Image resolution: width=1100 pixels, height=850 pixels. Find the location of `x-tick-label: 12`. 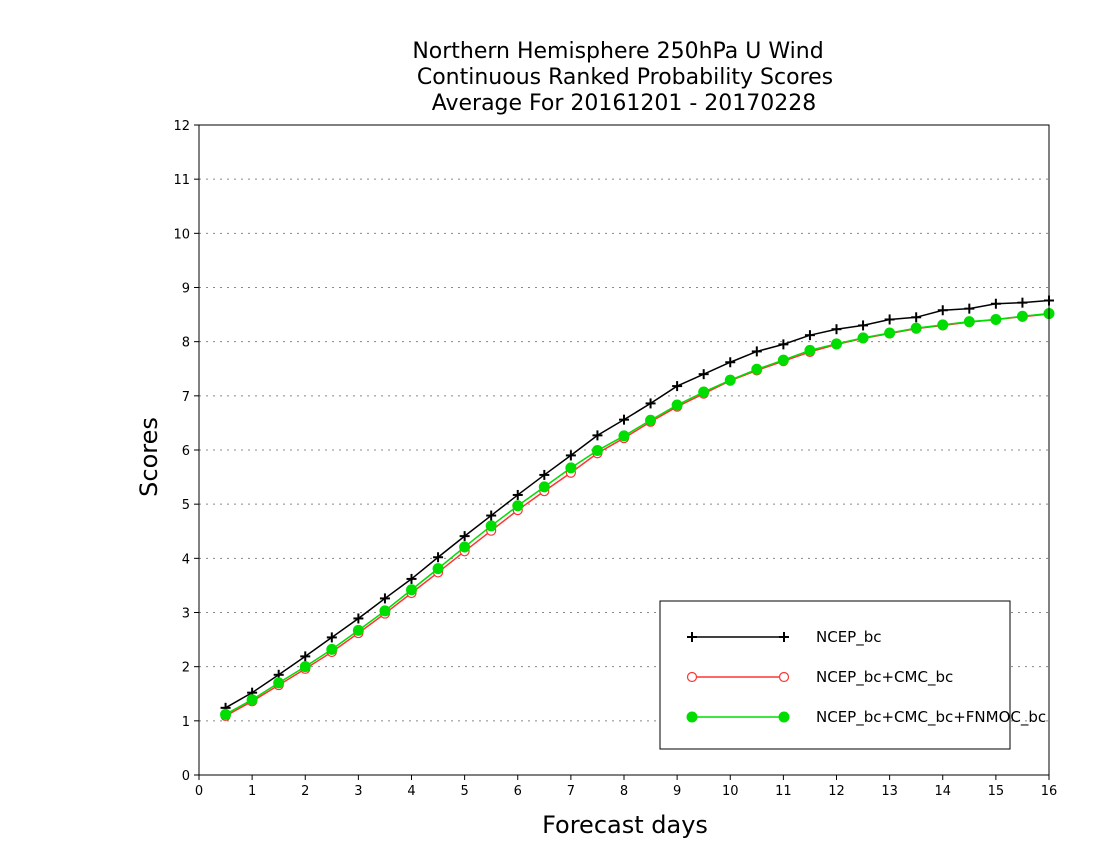

x-tick-label: 12 is located at coordinates (836, 791).